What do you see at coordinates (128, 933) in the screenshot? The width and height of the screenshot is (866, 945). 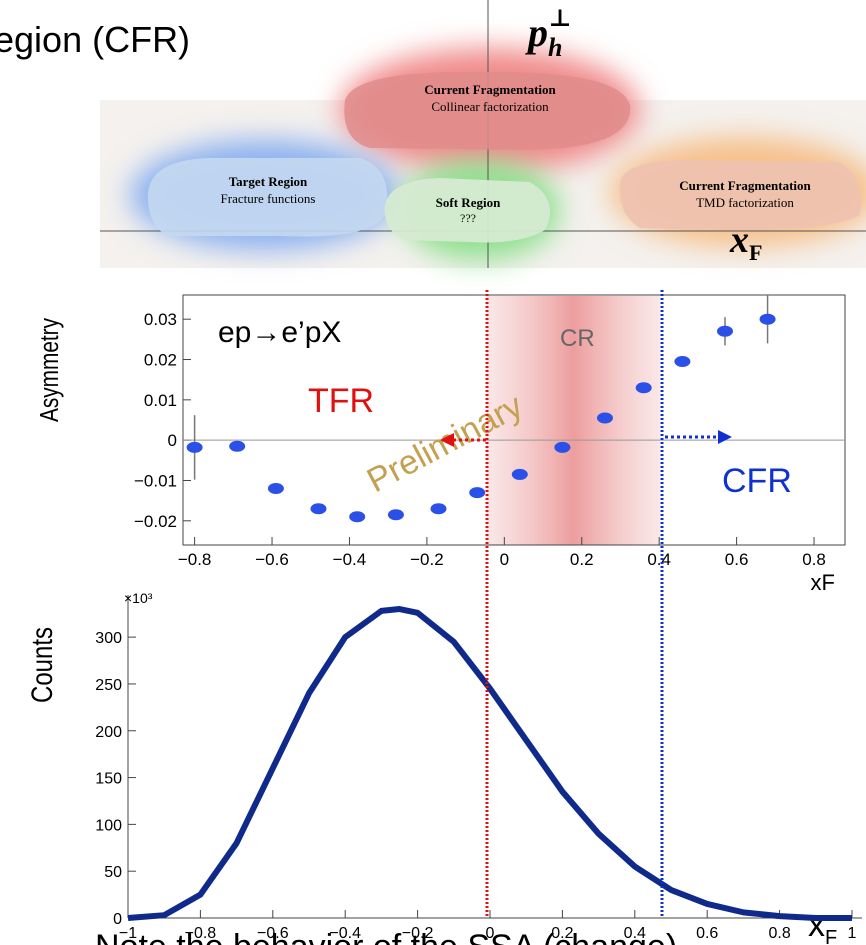 I see `x-tick-label: −1` at bounding box center [128, 933].